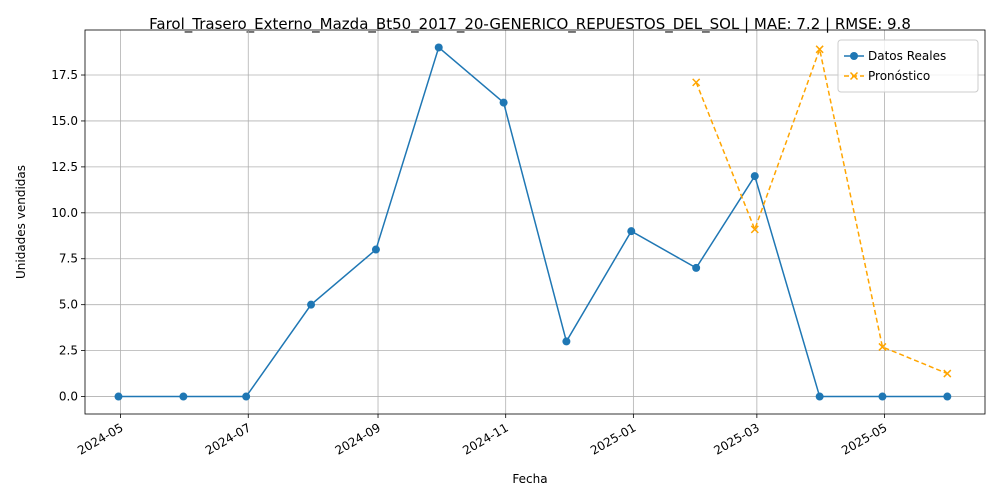  I want to click on x-tick-label: 2024-07, so click(228, 439).